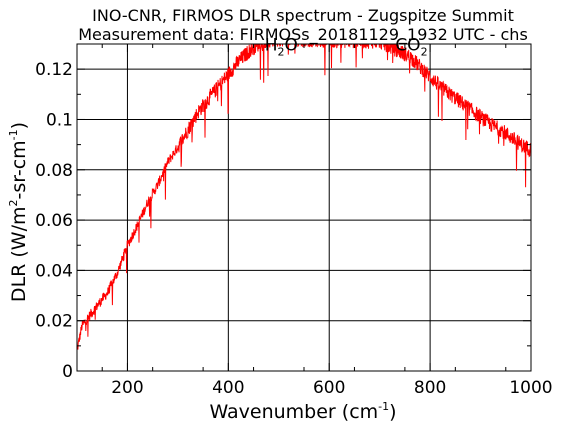 This screenshot has width=567, height=425. I want to click on y-tick-label: 0.02, so click(54, 322).